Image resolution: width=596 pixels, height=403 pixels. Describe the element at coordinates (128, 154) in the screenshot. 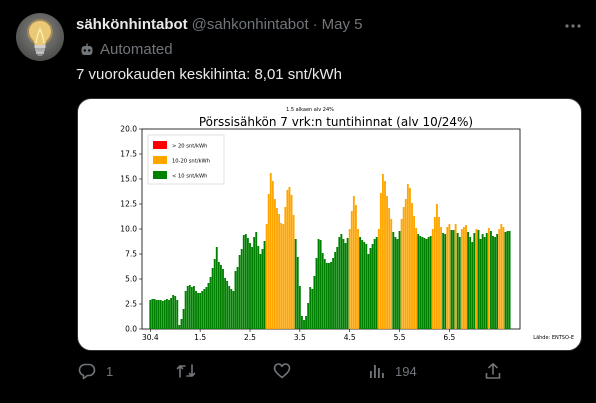

I see `y-tick-label: 17.5` at that location.